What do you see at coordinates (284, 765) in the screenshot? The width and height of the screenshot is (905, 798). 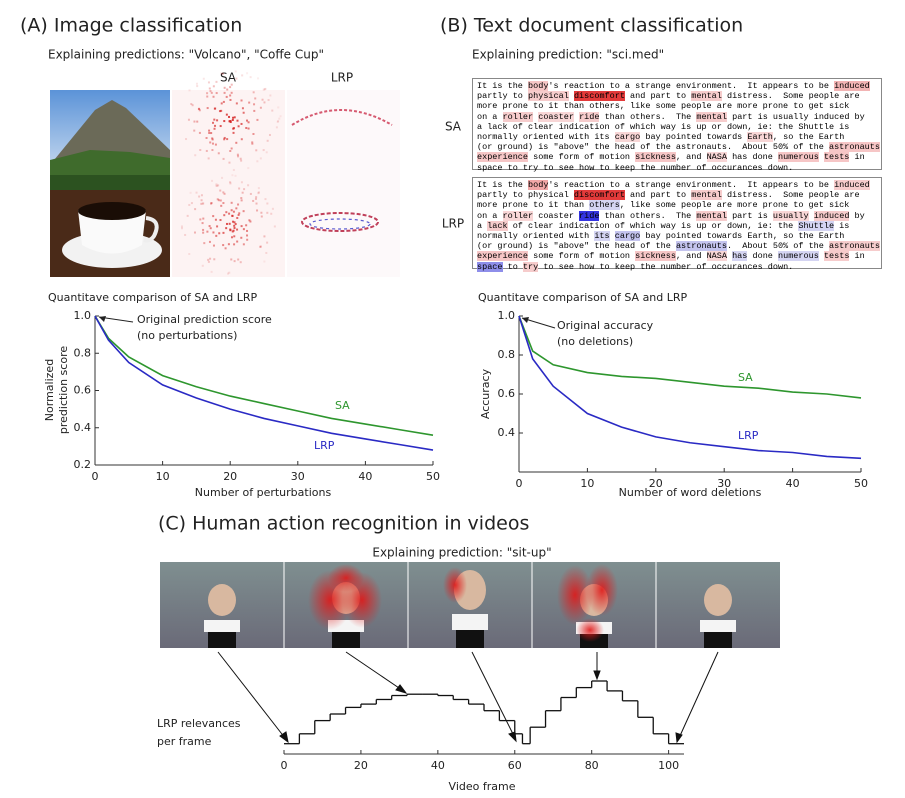 I see `x-tick-label: 0` at bounding box center [284, 765].